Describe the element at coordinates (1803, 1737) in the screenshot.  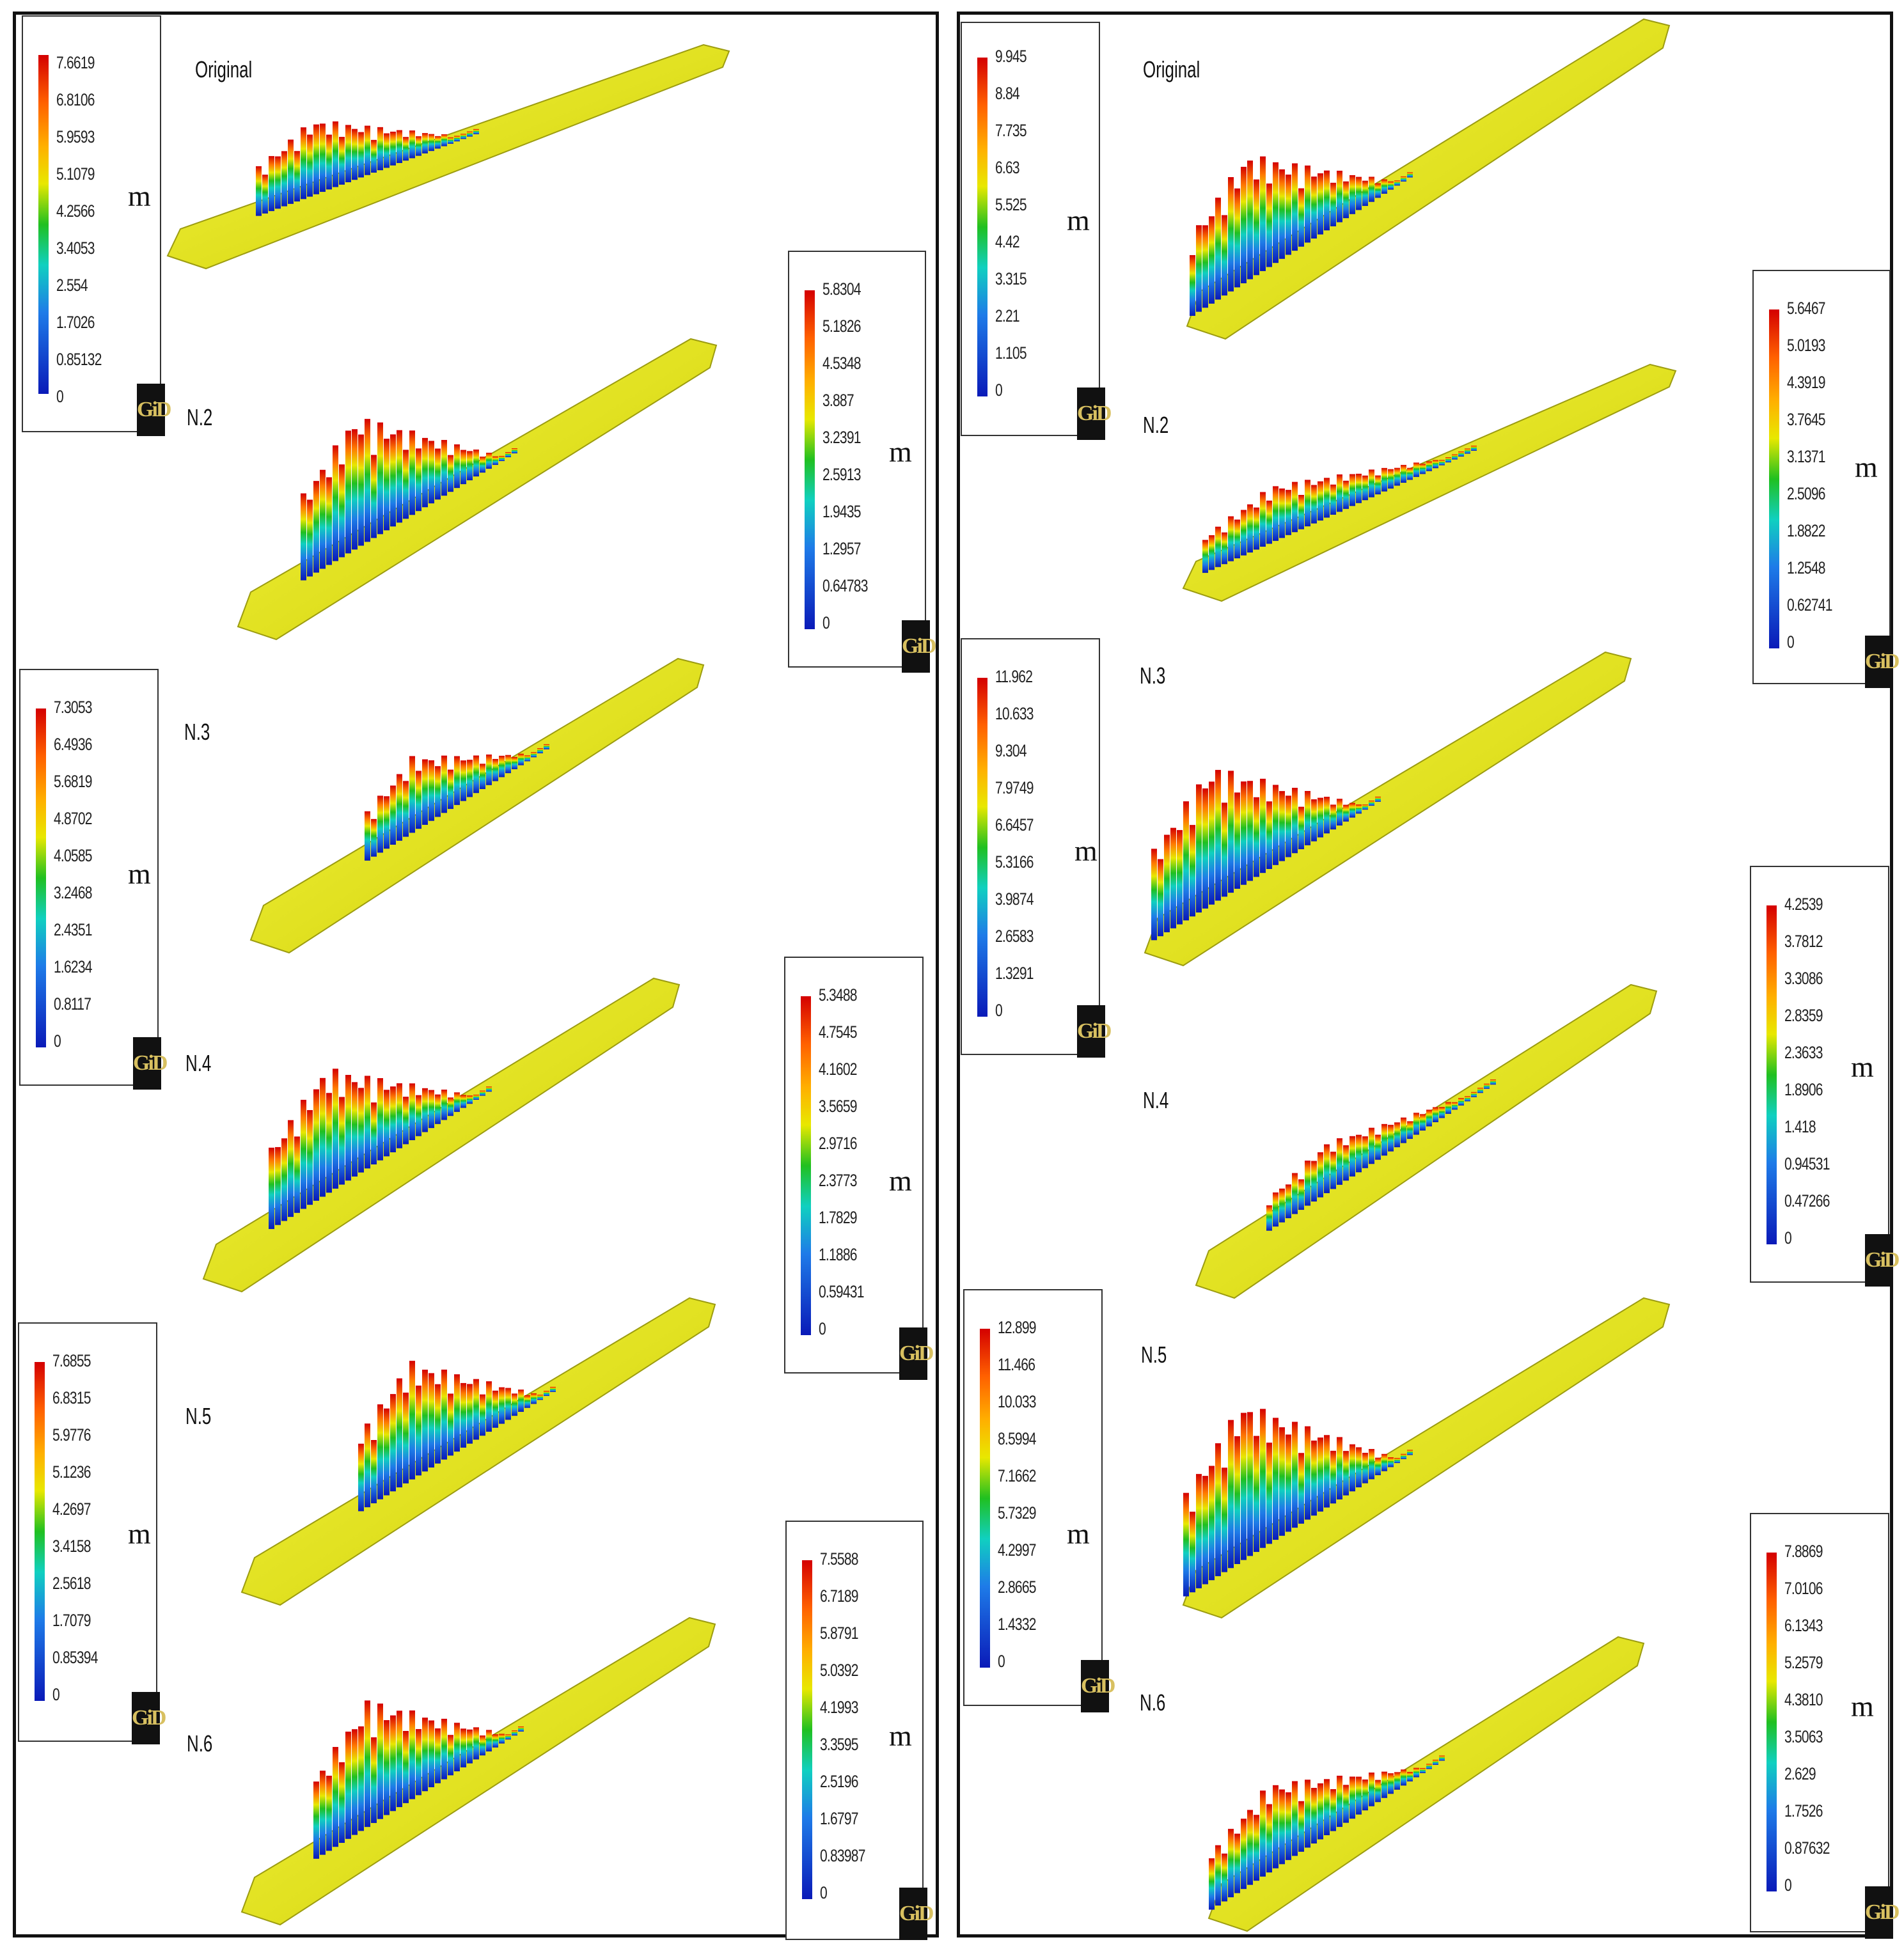
I see `tick: 3.5063` at that location.